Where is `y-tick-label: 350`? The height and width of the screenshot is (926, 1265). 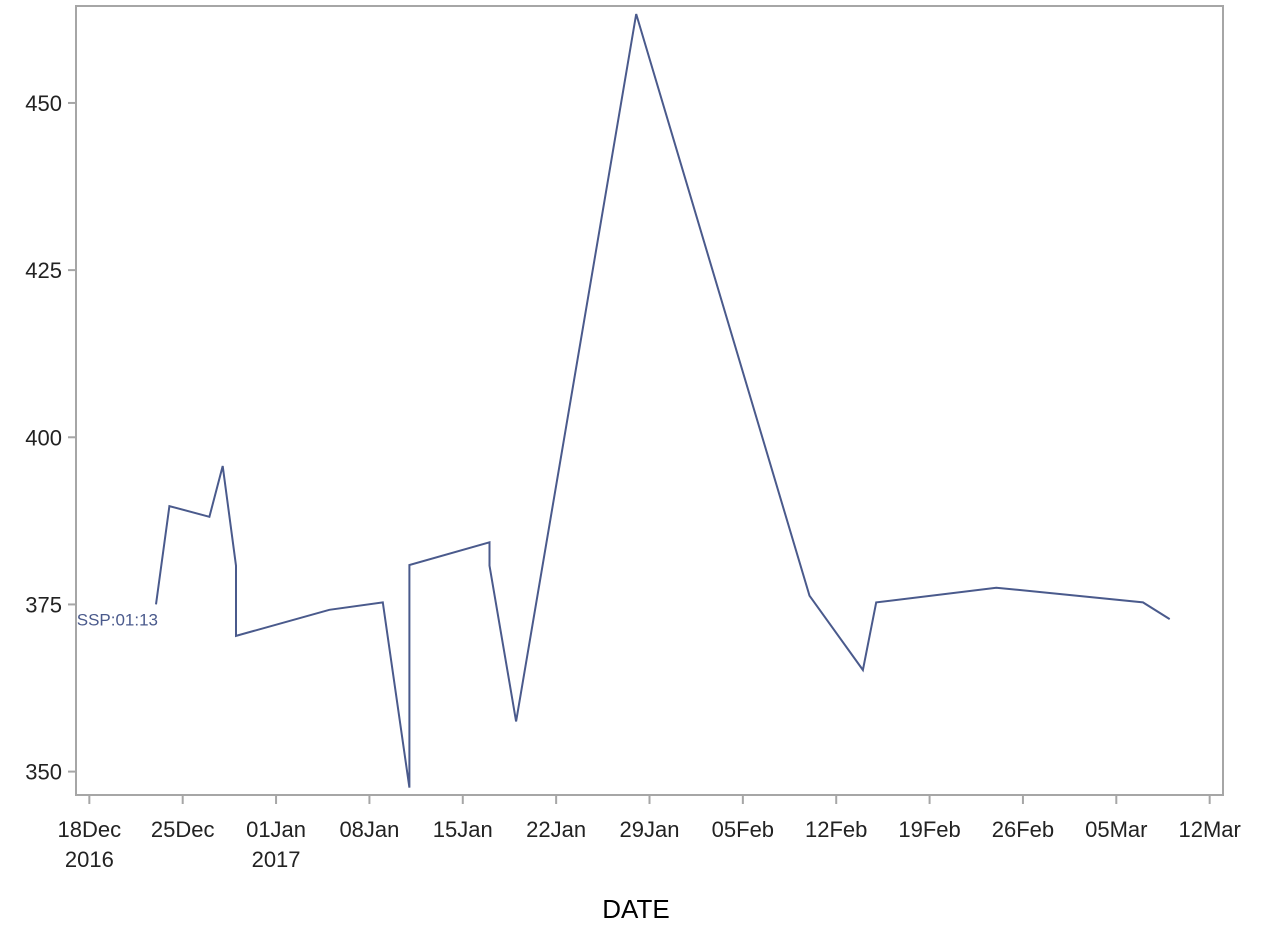 y-tick-label: 350 is located at coordinates (43, 772).